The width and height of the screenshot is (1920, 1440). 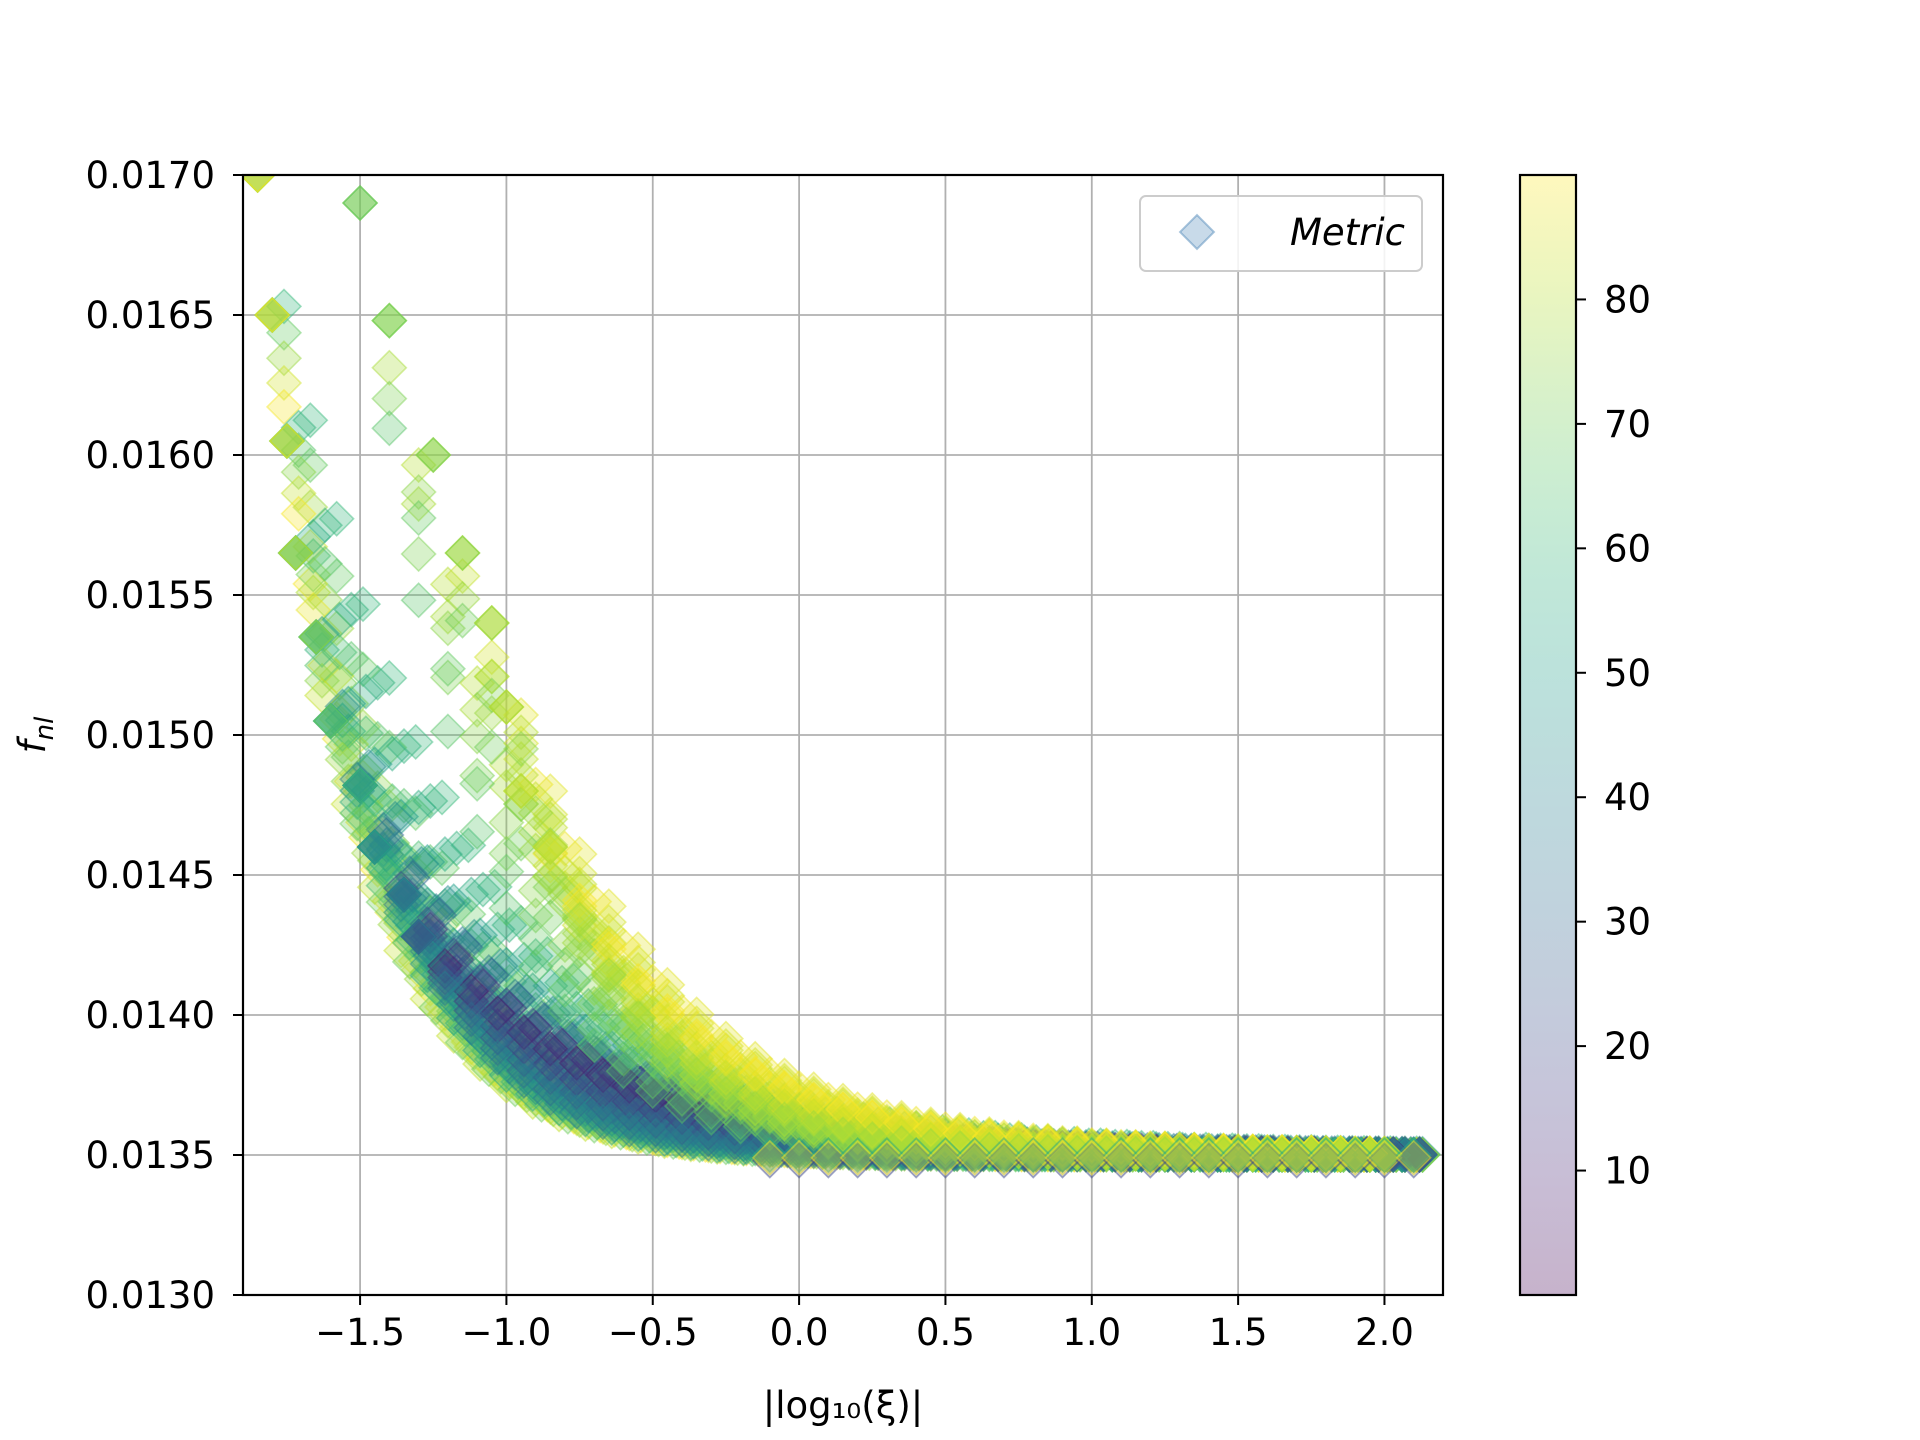 What do you see at coordinates (1627, 1171) in the screenshot?
I see `colorbar-tick-label: 10` at bounding box center [1627, 1171].